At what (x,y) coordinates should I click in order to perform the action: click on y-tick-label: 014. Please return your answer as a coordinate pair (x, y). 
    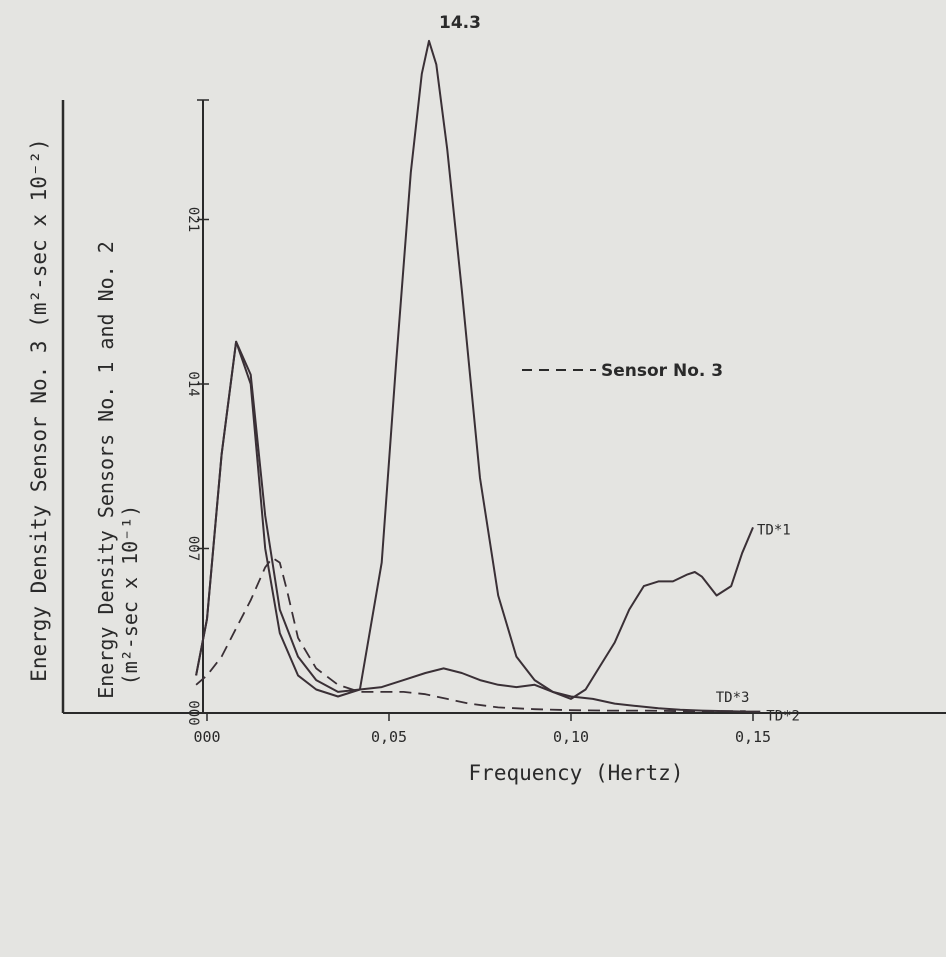
    Looking at the image, I should click on (193, 383).